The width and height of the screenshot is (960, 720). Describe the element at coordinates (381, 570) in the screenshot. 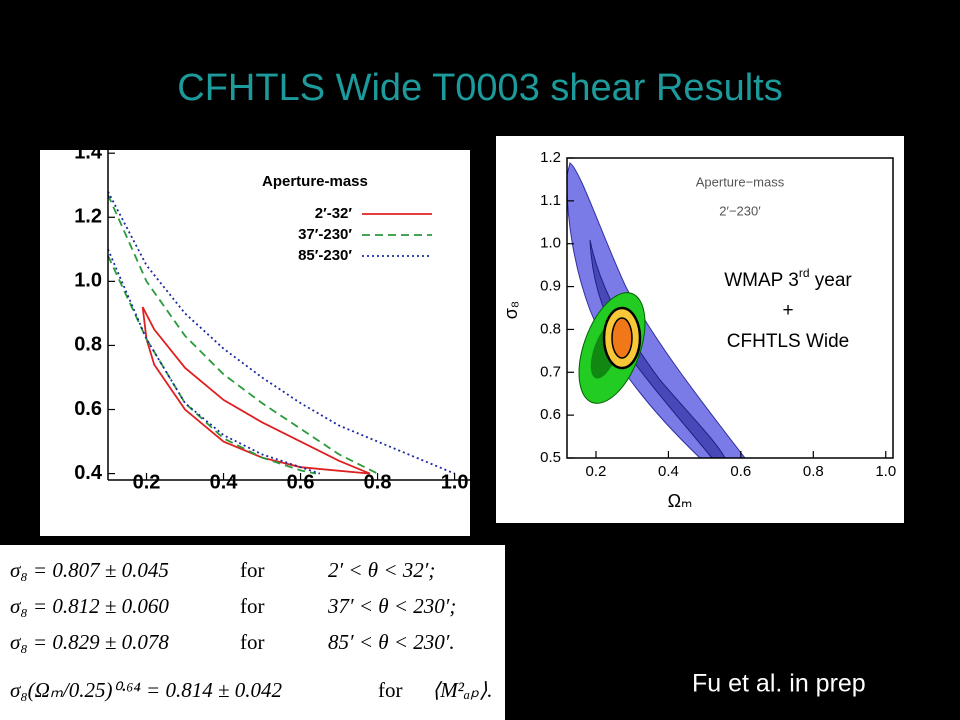

I see `equation-condition: 2′ < θ < 32′;` at that location.